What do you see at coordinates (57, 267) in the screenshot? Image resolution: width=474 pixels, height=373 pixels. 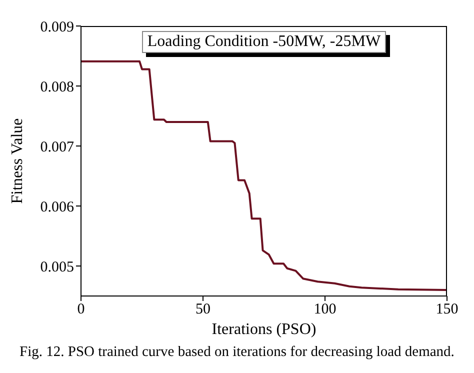 I see `y-tick-label: 0.005` at bounding box center [57, 267].